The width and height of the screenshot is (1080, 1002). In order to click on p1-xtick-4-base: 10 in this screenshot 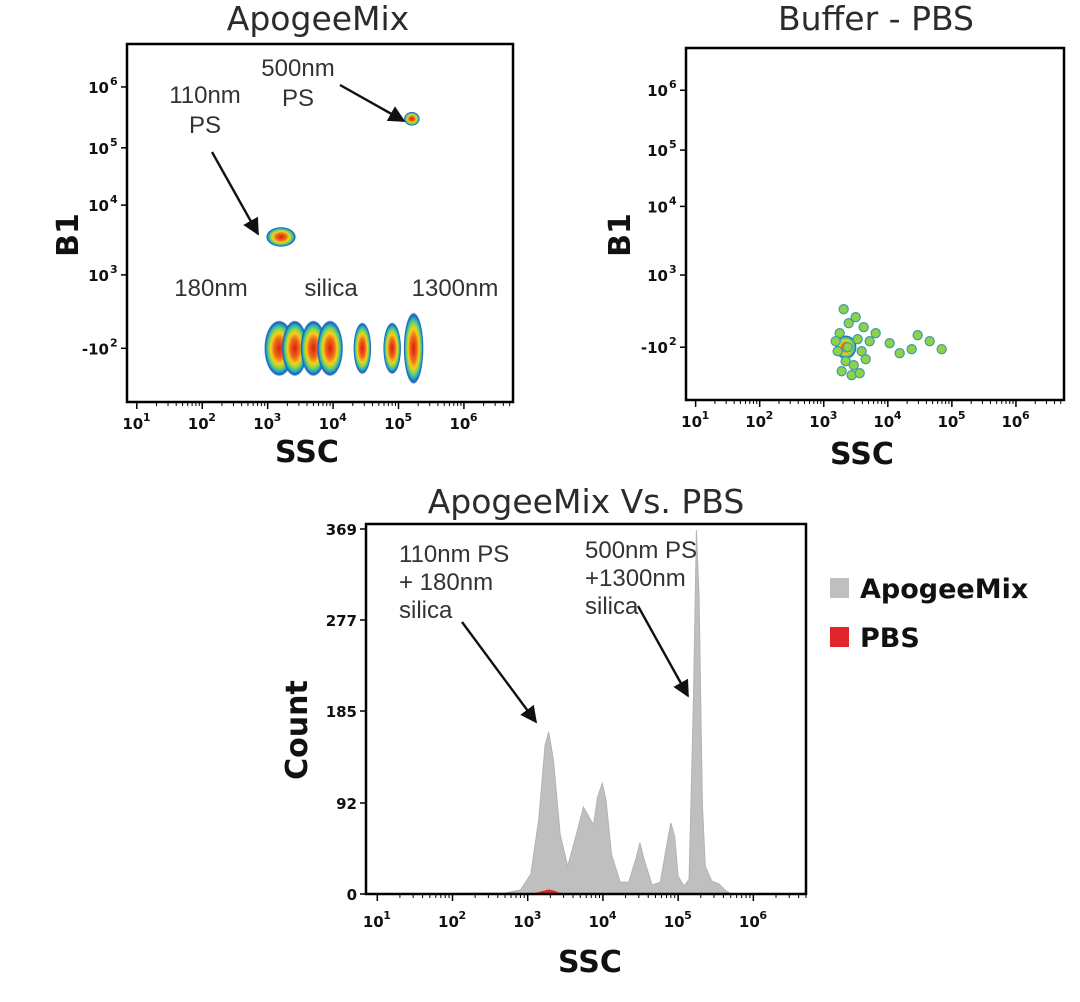, I will do `click(394, 424)`.